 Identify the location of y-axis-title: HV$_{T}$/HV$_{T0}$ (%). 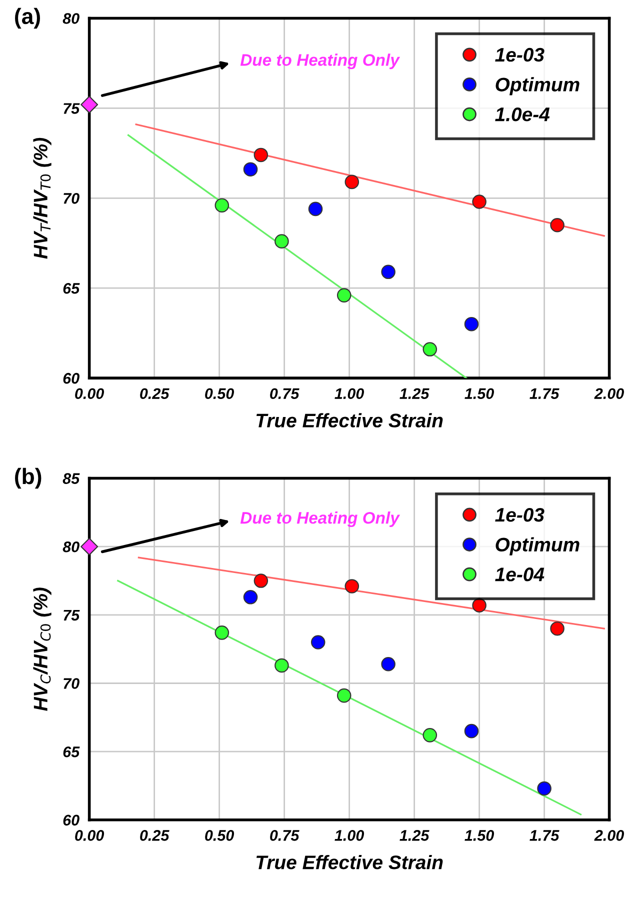
(42, 198).